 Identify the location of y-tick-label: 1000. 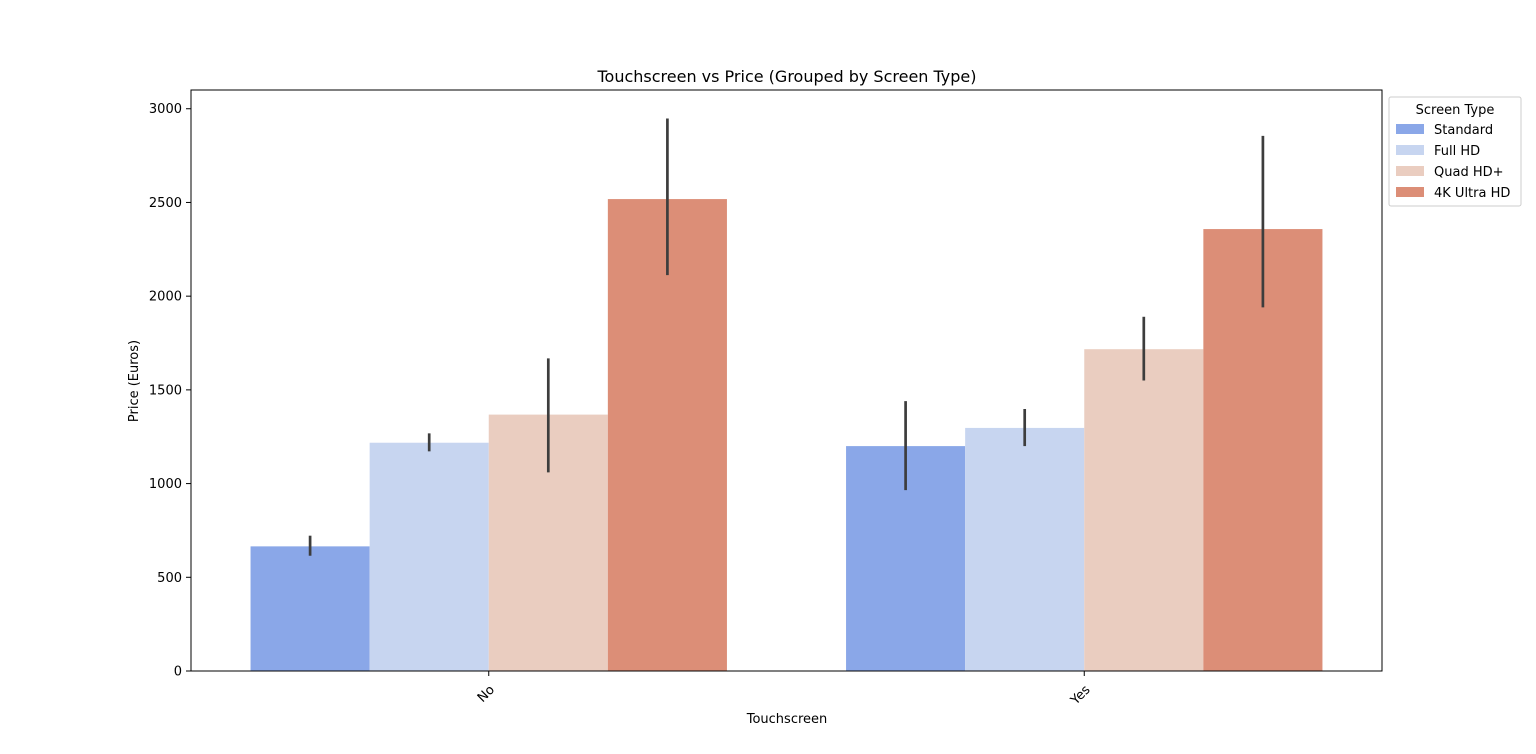
(165, 484).